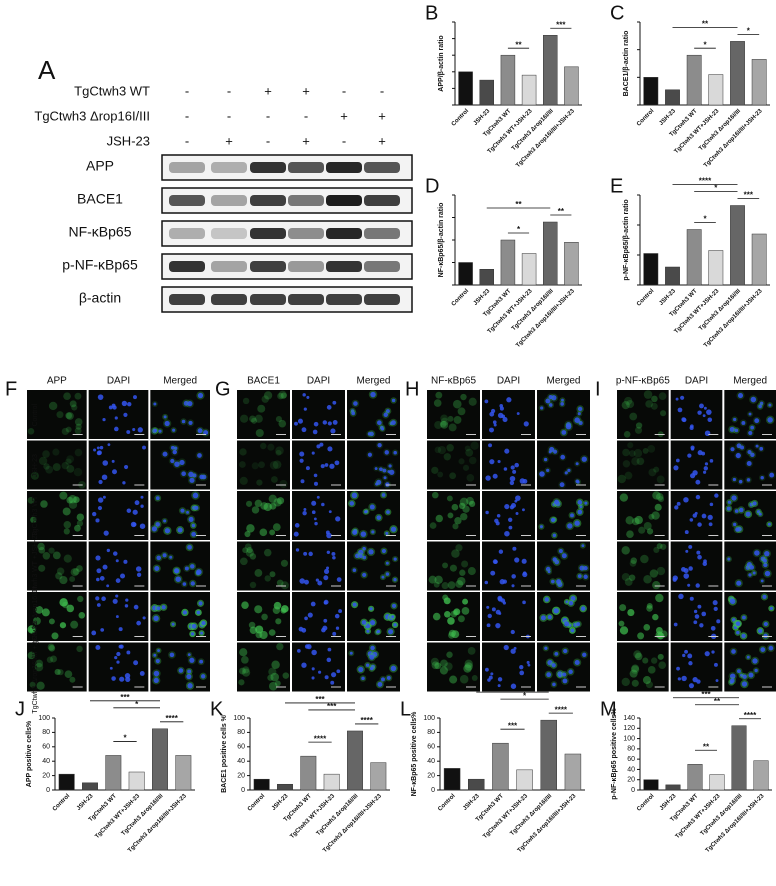 The height and width of the screenshot is (886, 776). I want to click on protein-label: β-actin, so click(100, 298).